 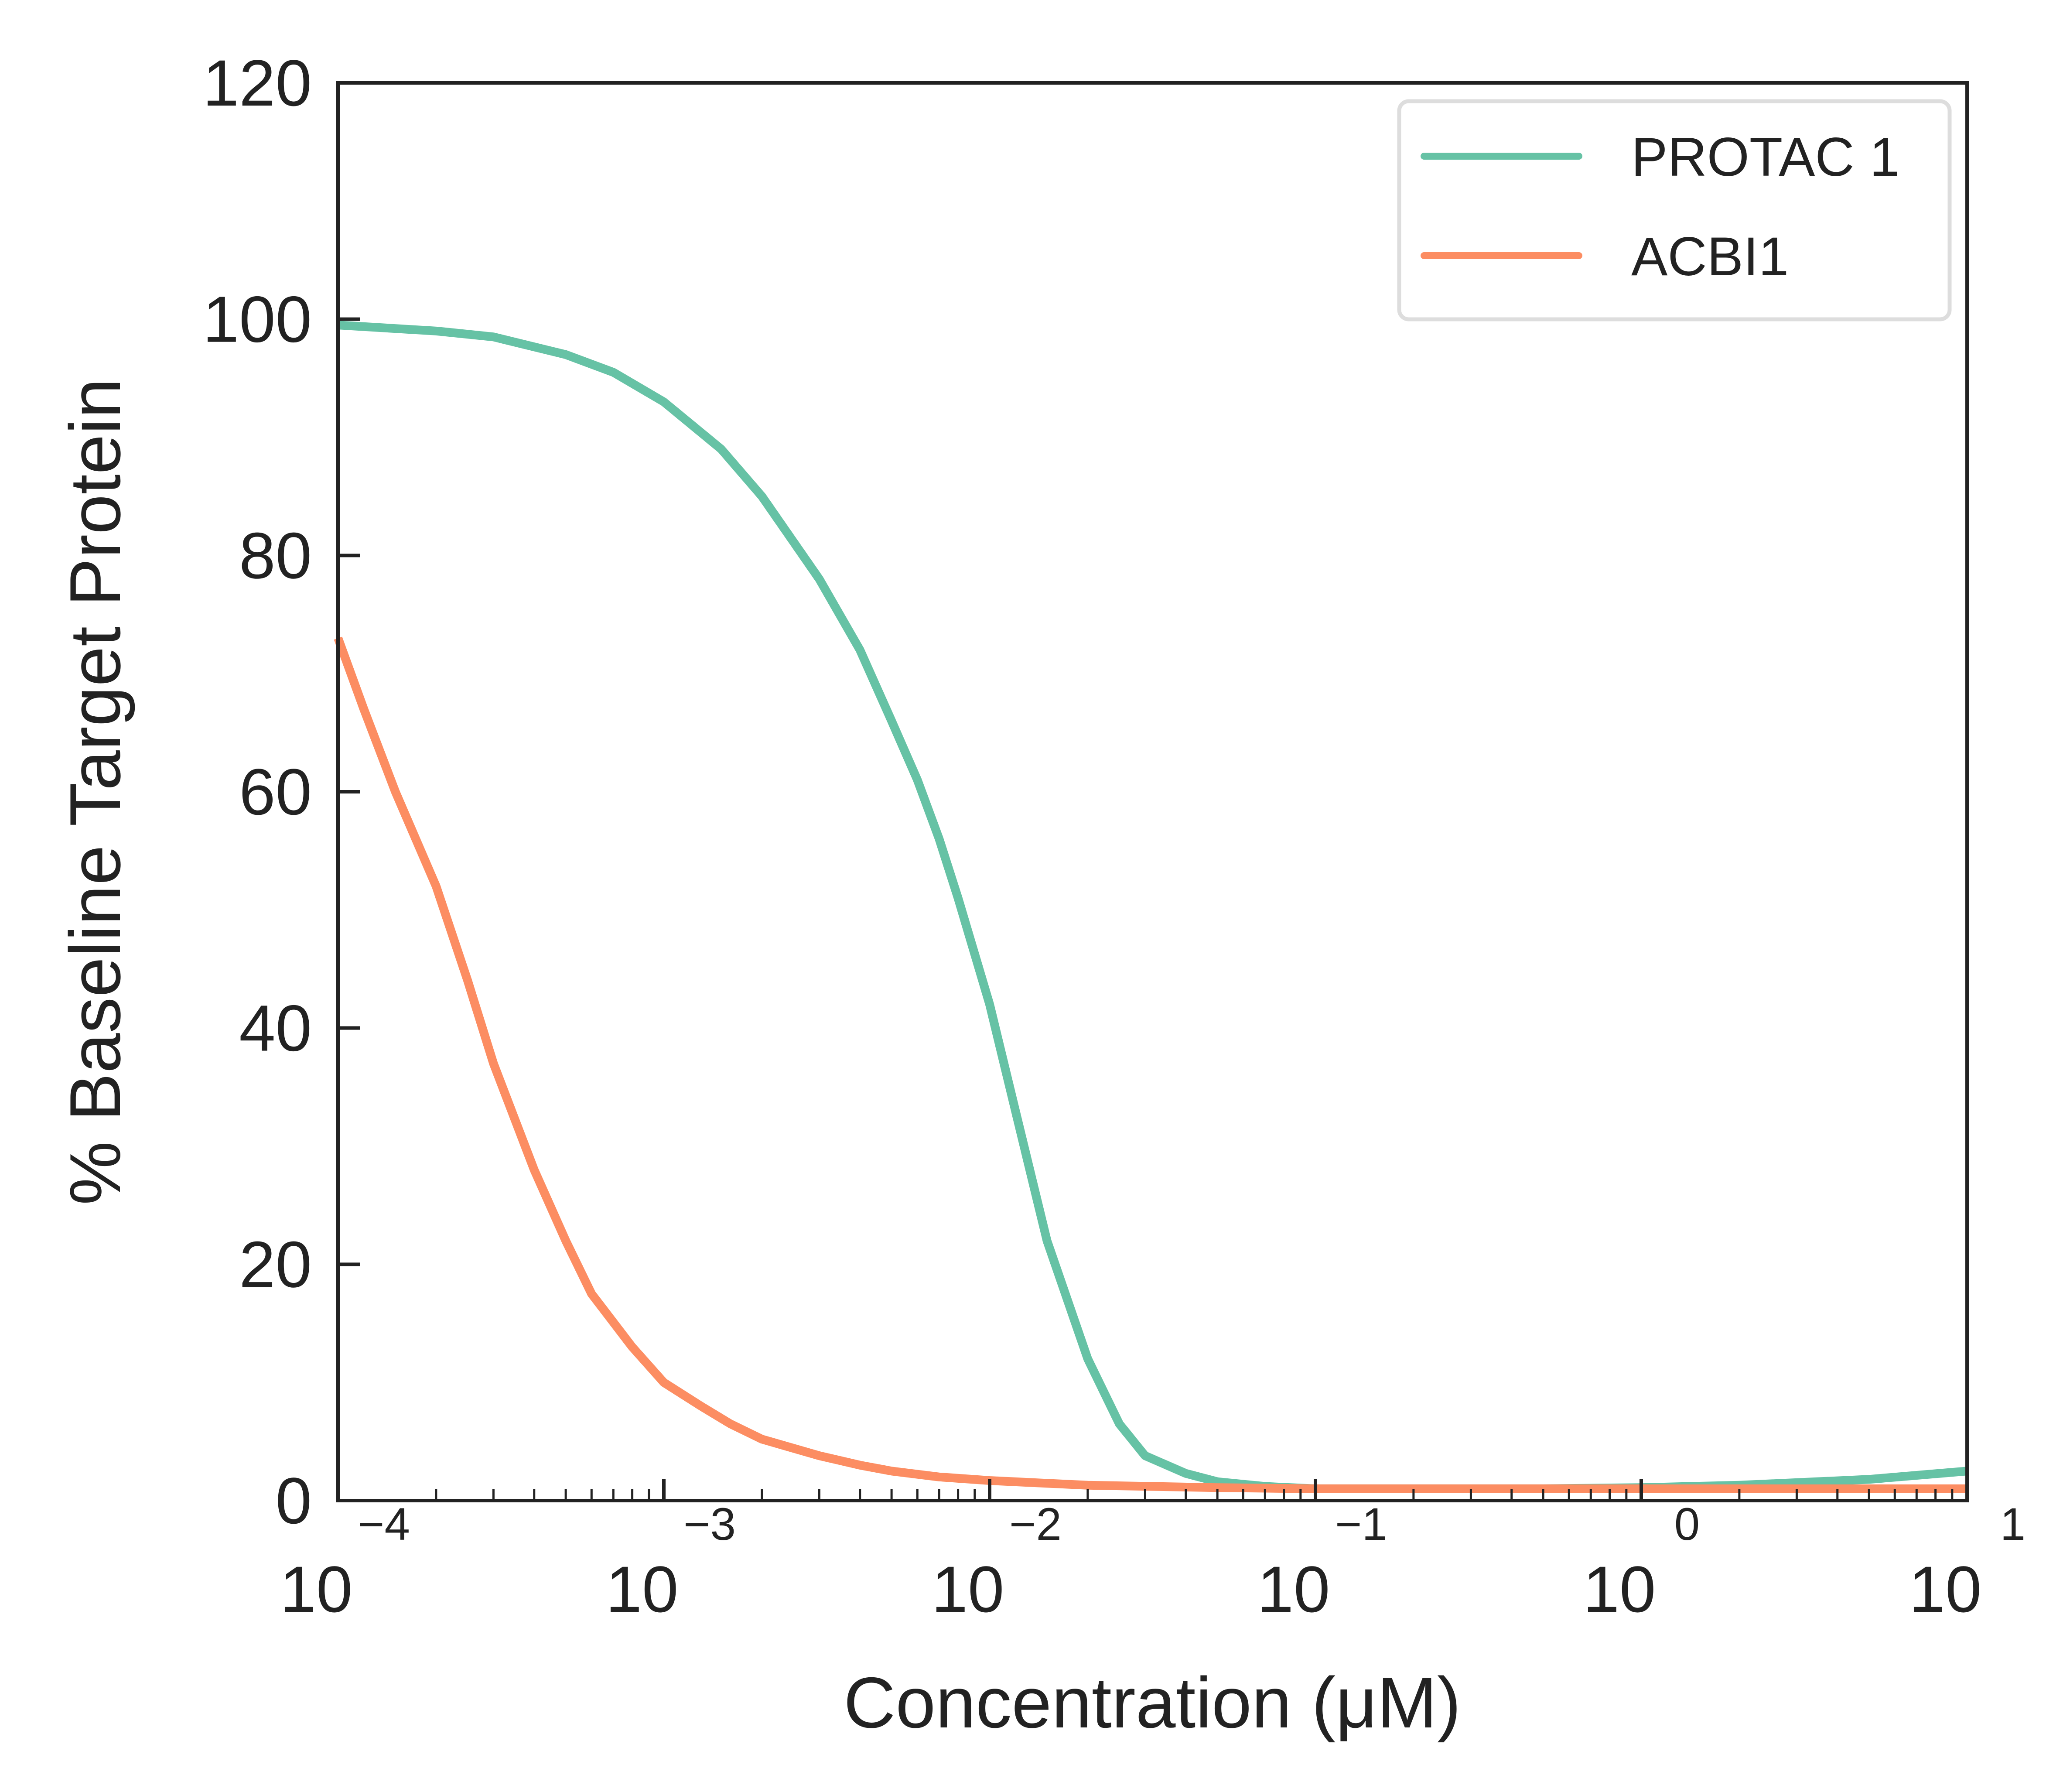 I want to click on x-axis-label: Concentration (μM), so click(x=1152, y=1703).